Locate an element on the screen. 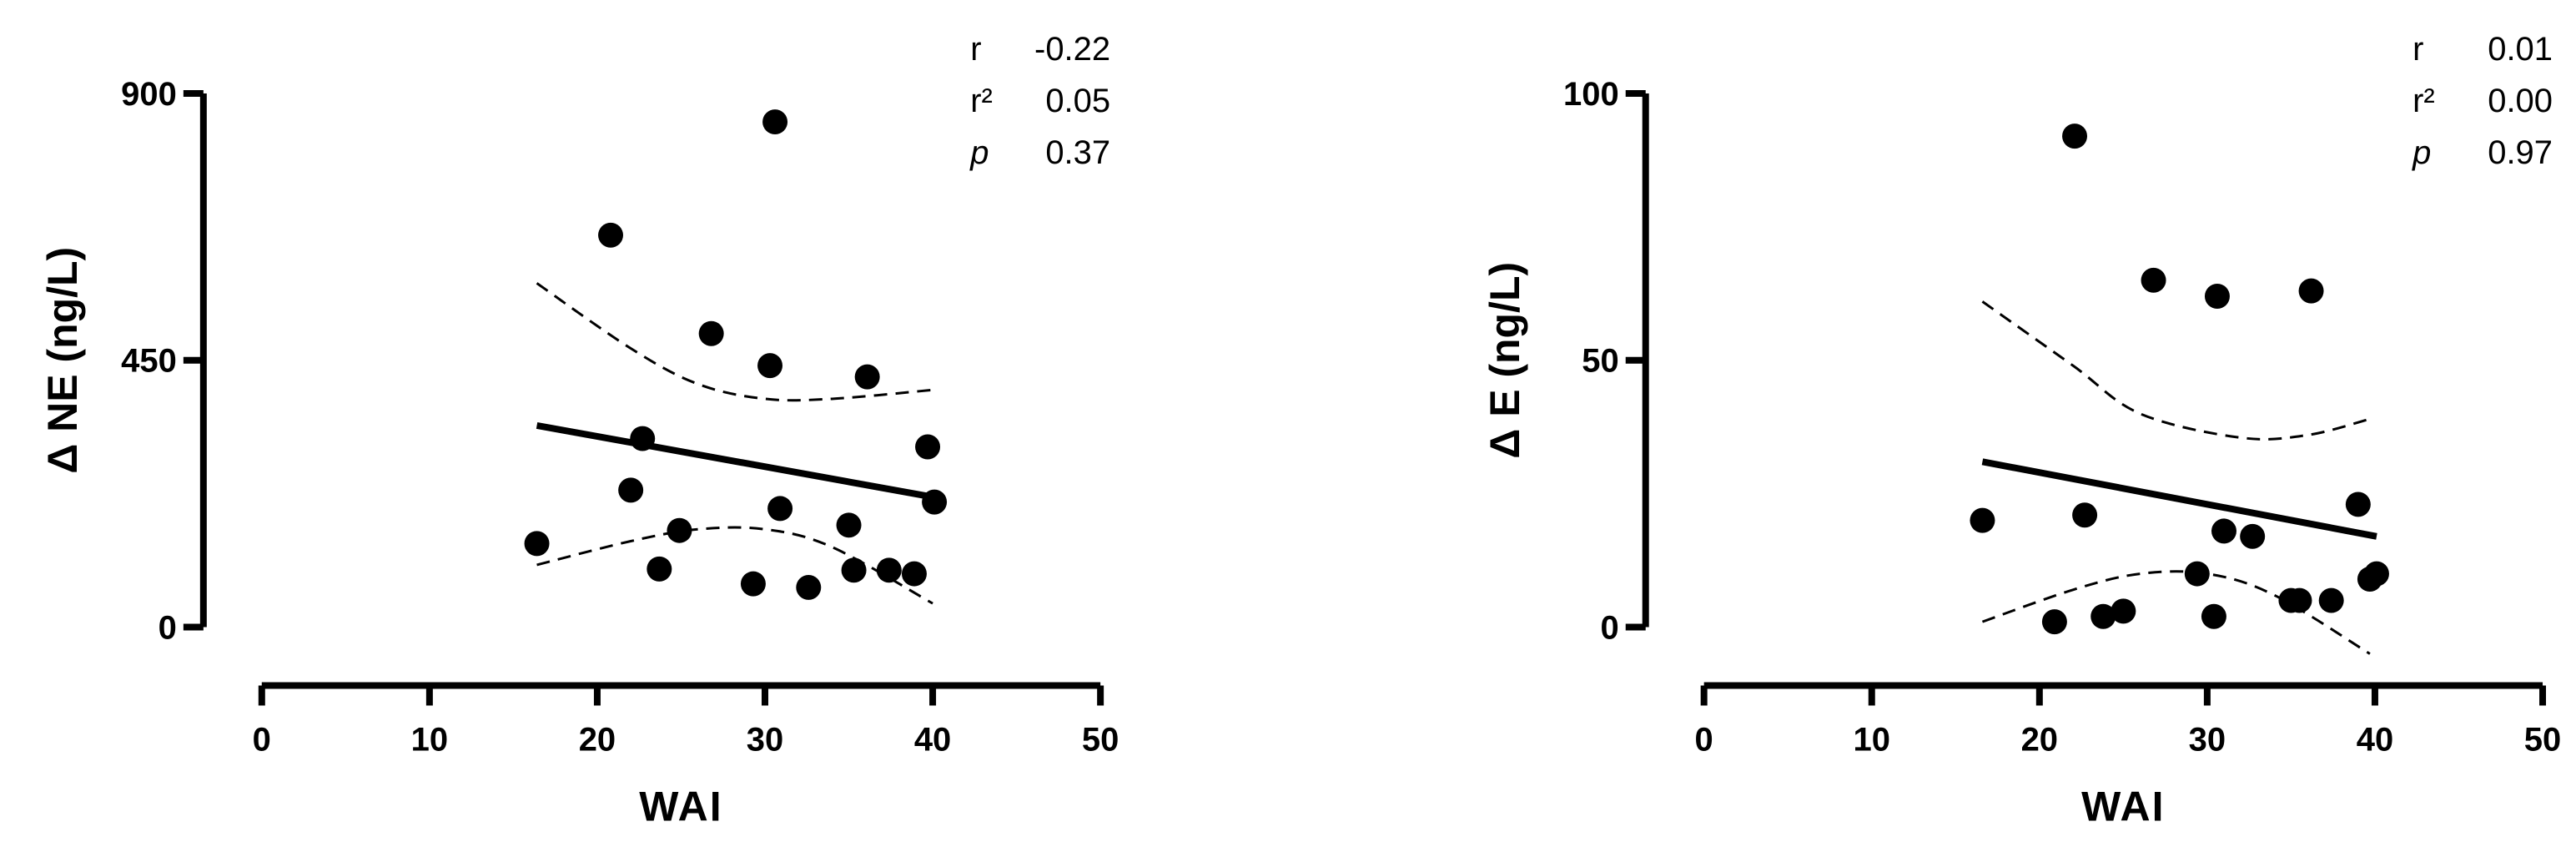 The image size is (2576, 852). stat-value: 0.37 is located at coordinates (1077, 152).